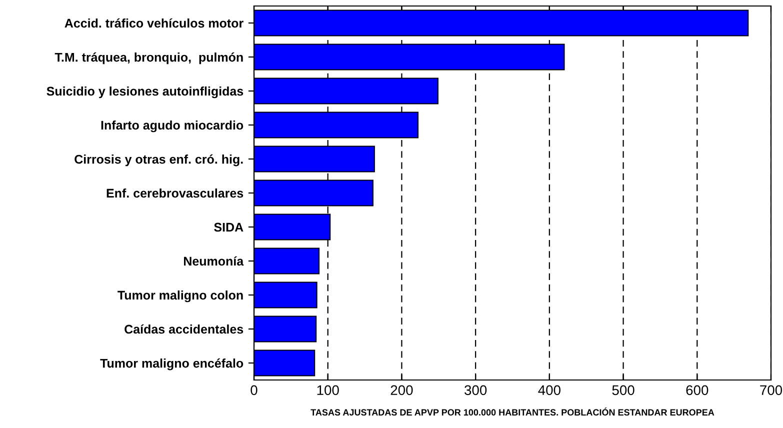 The image size is (783, 428). Describe the element at coordinates (184, 329) in the screenshot. I see `y-tick-label: Caídas accidentales` at that location.